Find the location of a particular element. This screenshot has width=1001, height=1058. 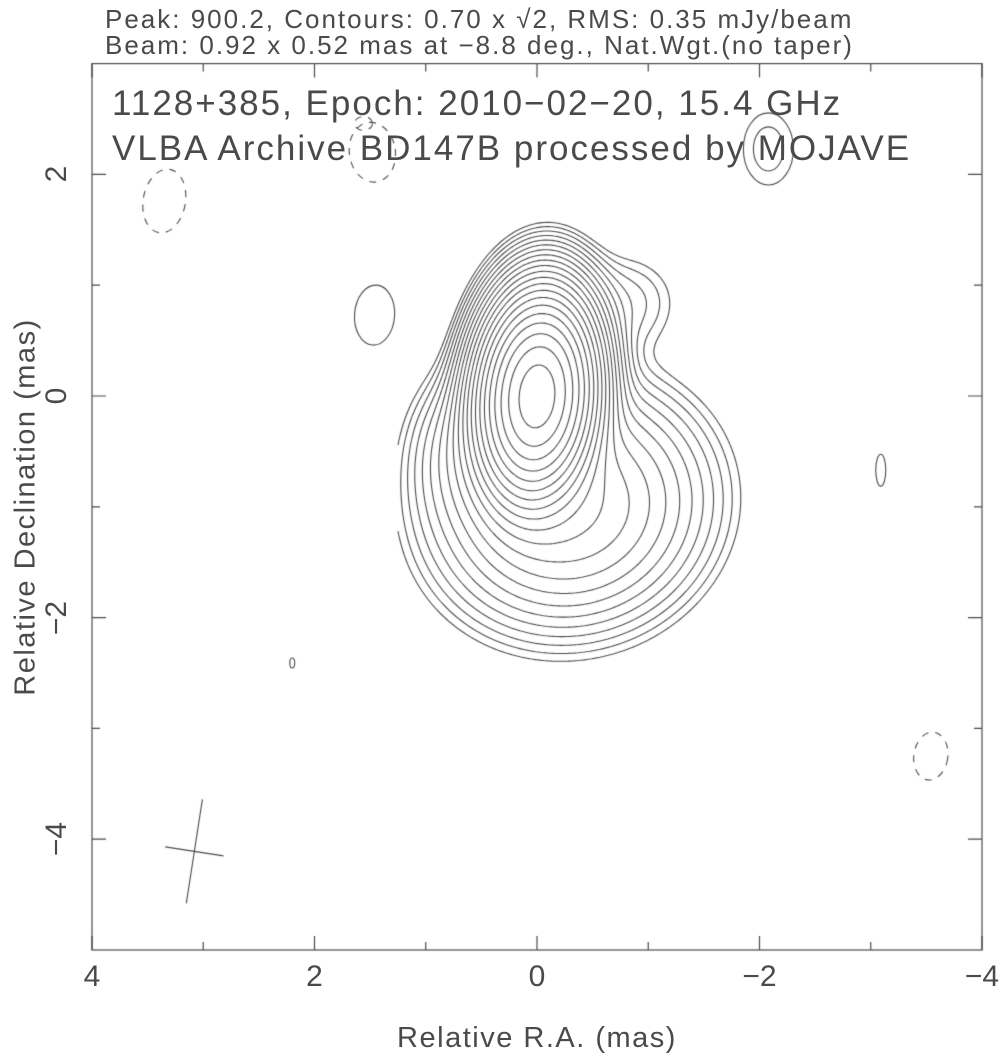

plot-title-source-epoch-freq: 1128+385, Epoch: 2010−02−20, 15.4 GHz is located at coordinates (477, 103).